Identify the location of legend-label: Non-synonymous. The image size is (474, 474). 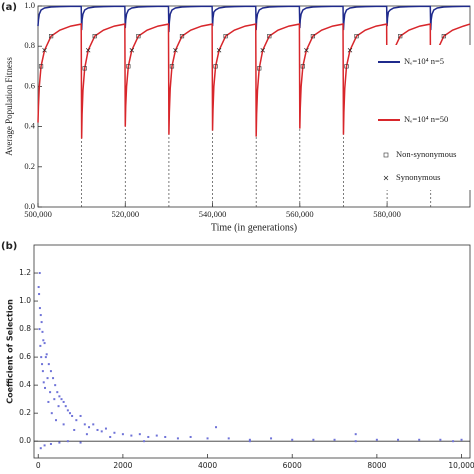
(426, 154).